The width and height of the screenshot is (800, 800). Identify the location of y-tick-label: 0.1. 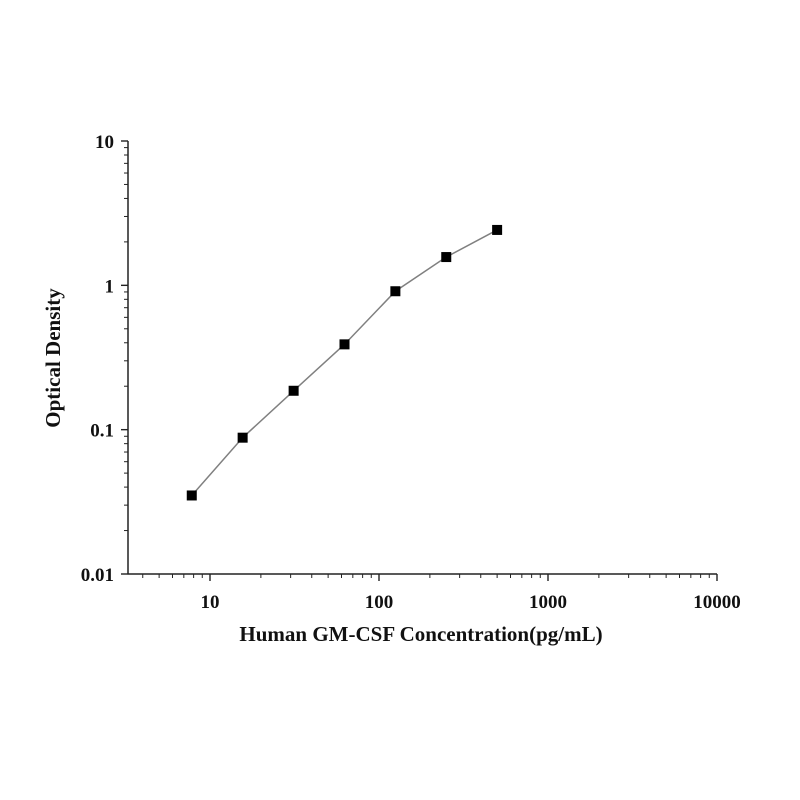
(102, 431).